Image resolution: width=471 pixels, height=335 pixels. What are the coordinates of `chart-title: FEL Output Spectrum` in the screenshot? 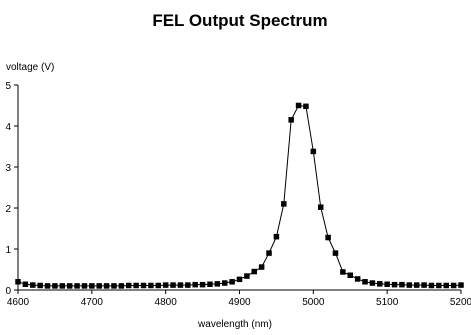 It's located at (239, 20).